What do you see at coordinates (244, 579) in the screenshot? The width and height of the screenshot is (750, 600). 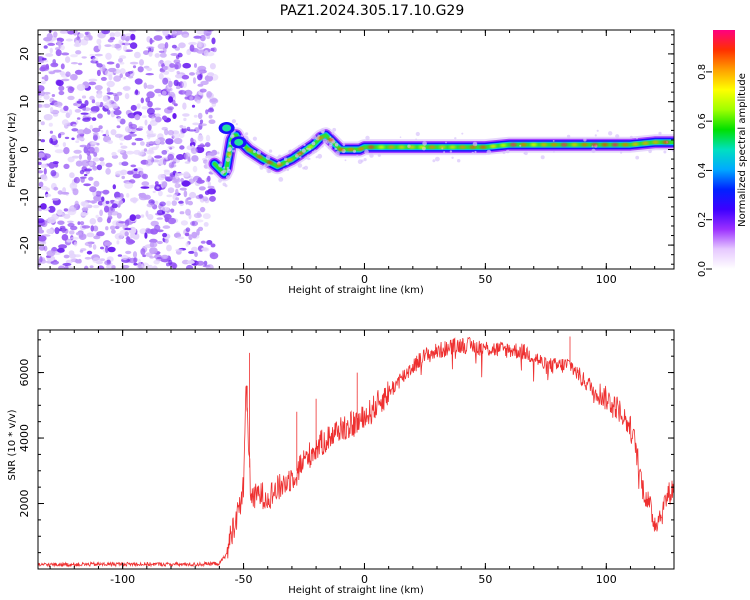 I see `x-tick-label: -50` at bounding box center [244, 579].